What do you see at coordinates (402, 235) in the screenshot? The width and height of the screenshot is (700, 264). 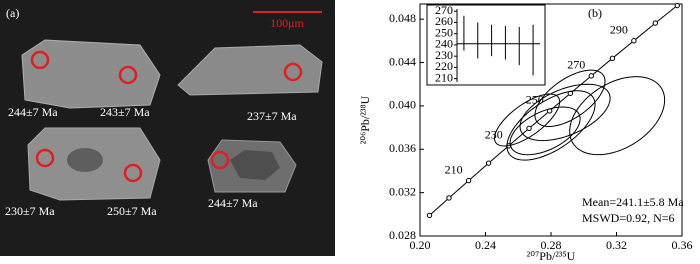 I see `y-tick-label: 0.028` at bounding box center [402, 235].